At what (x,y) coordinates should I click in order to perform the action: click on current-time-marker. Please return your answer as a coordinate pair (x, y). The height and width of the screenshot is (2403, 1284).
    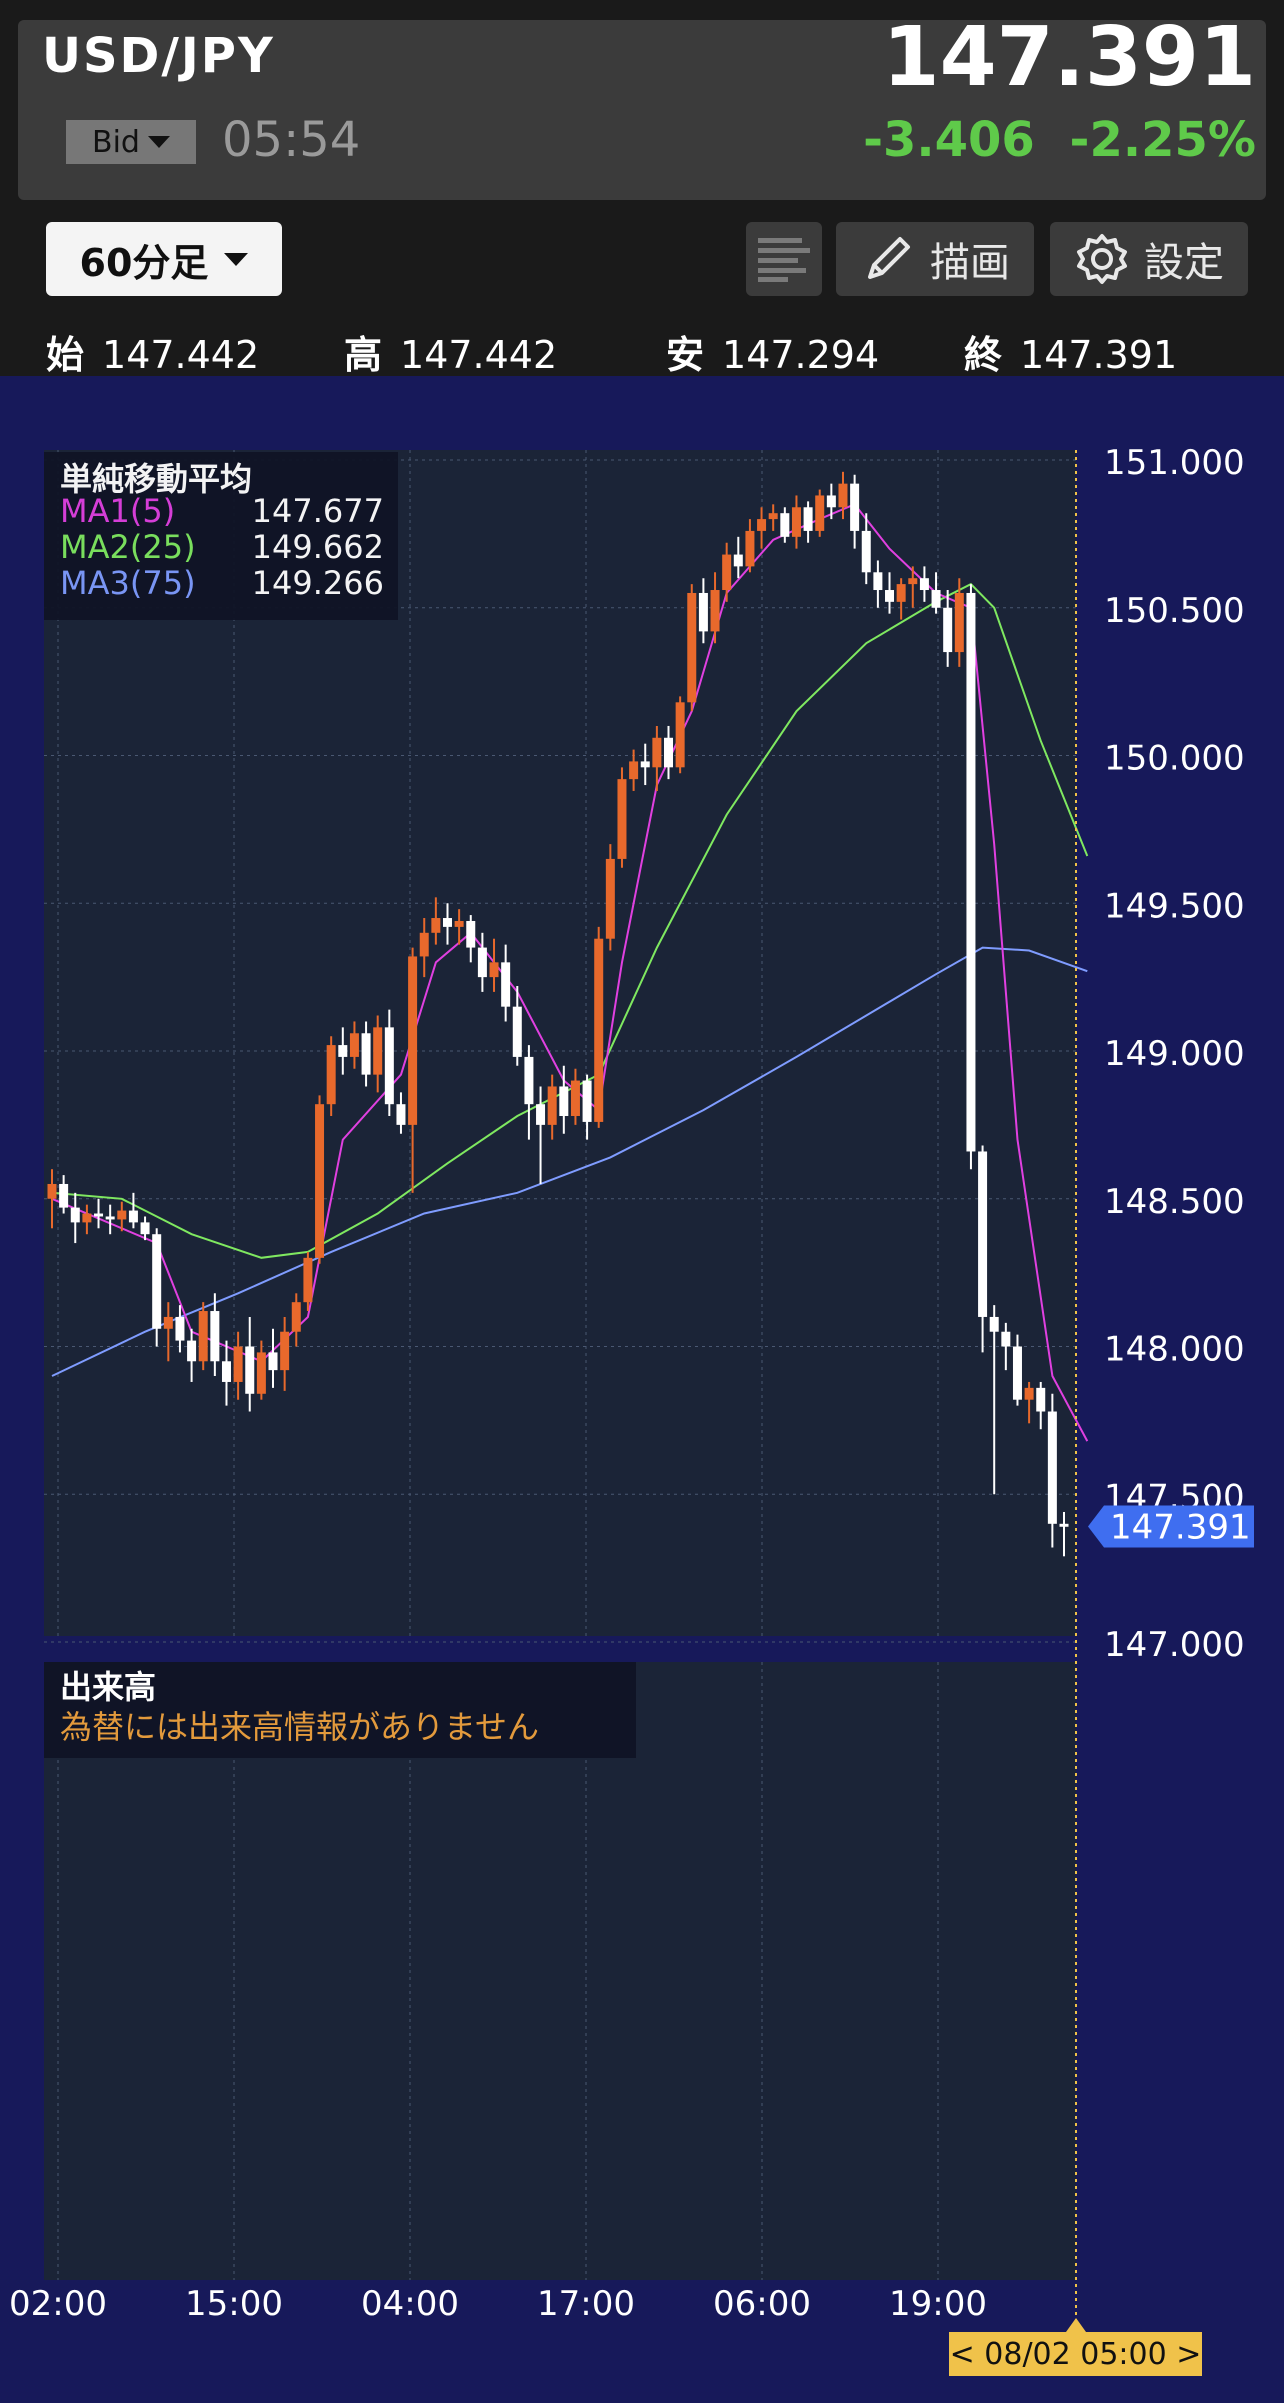
    Looking at the image, I should click on (1076, 2325).